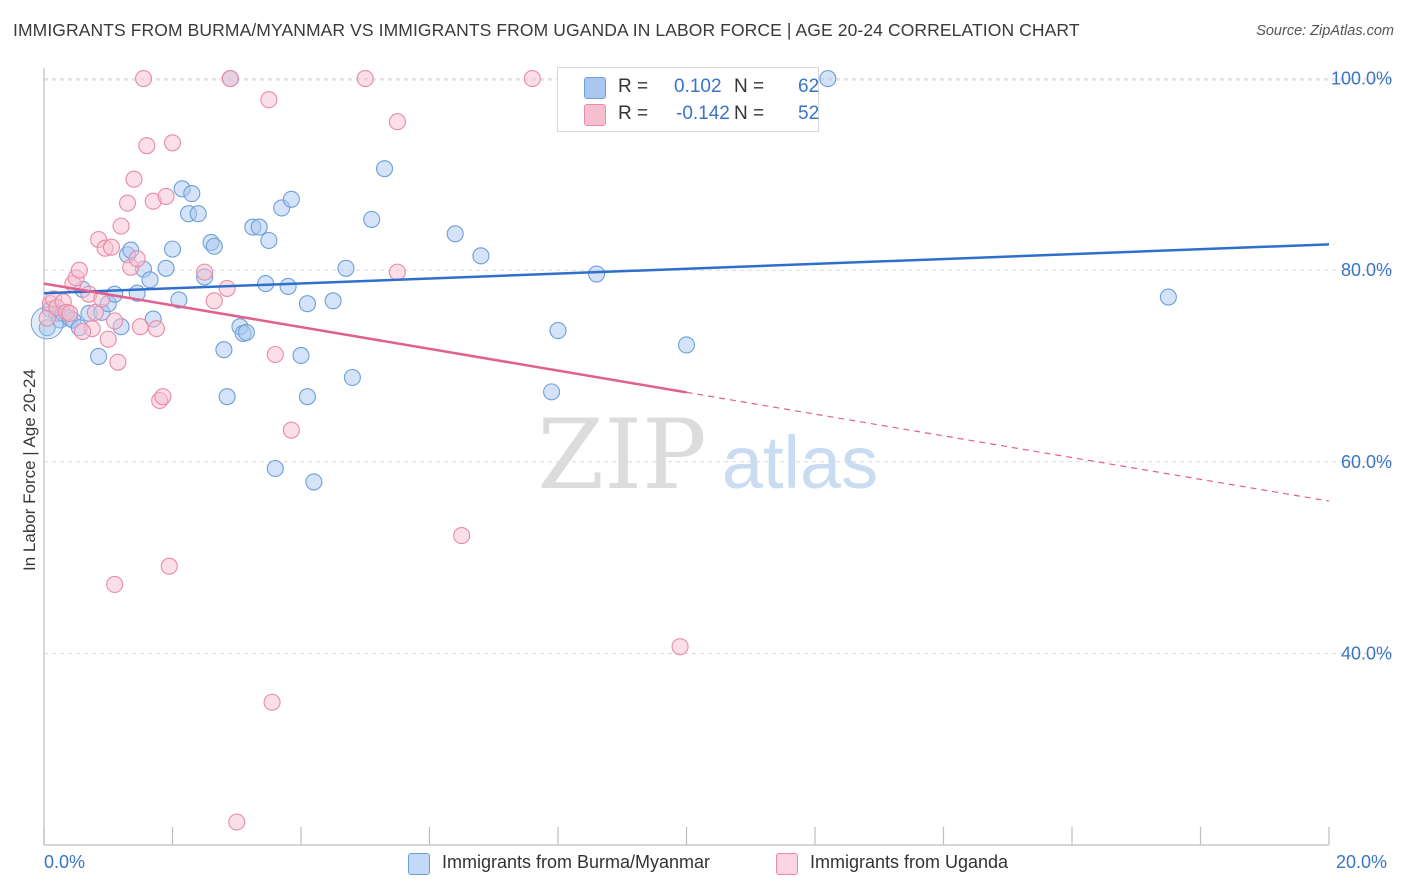  Describe the element at coordinates (1366, 270) in the screenshot. I see `y-tick-label: 80.0%` at that location.